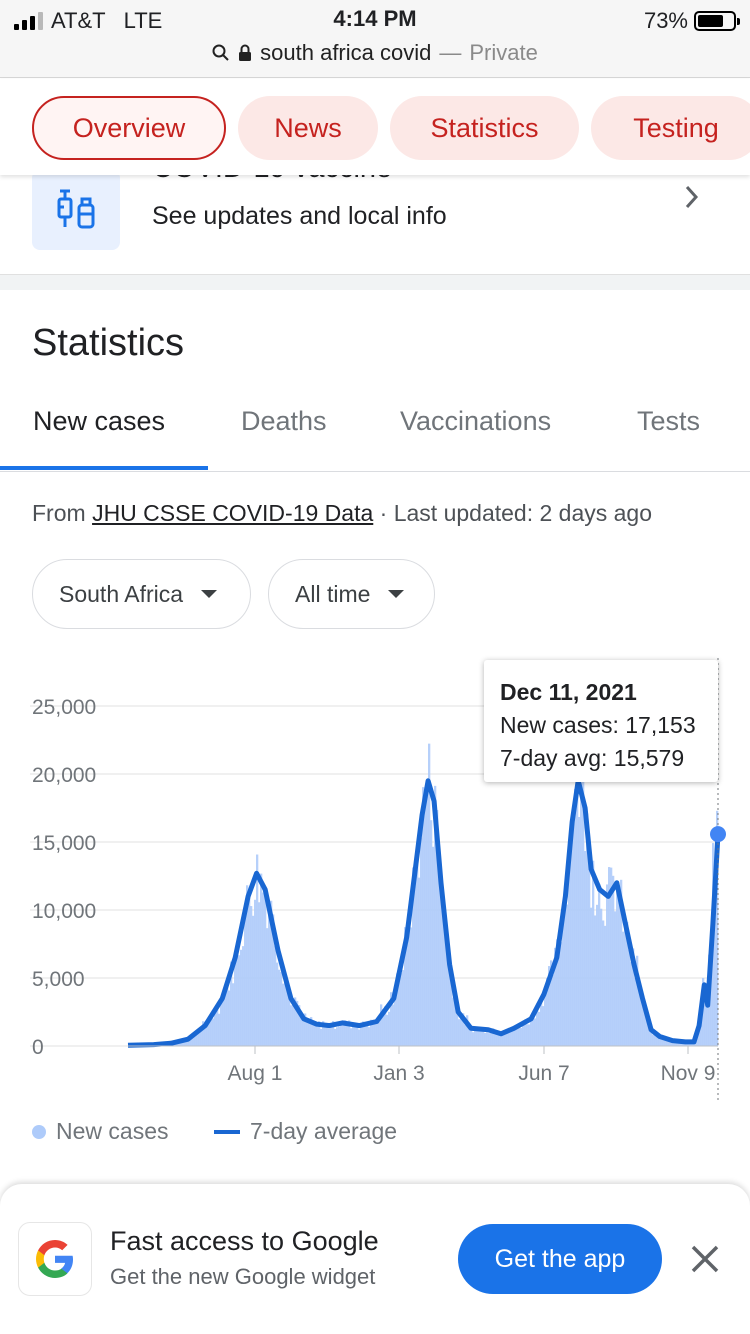  I want to click on region-dropdown: South Africa, so click(141, 594).